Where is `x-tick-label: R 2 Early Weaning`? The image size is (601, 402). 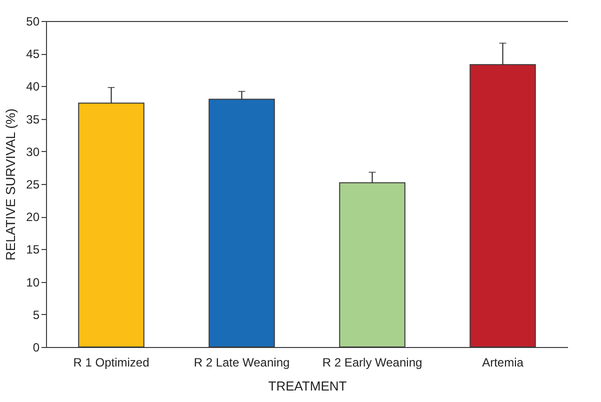
x-tick-label: R 2 Early Weaning is located at coordinates (372, 363).